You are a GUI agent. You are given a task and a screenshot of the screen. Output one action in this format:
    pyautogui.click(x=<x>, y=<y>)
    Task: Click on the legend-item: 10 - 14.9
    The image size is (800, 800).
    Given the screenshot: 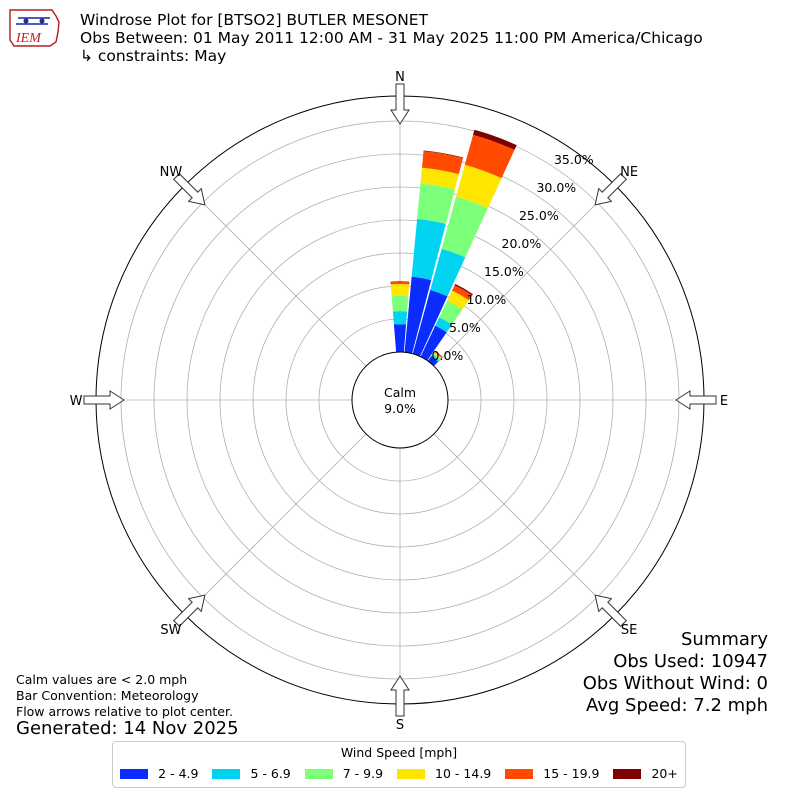 What is the action you would take?
    pyautogui.click(x=444, y=773)
    